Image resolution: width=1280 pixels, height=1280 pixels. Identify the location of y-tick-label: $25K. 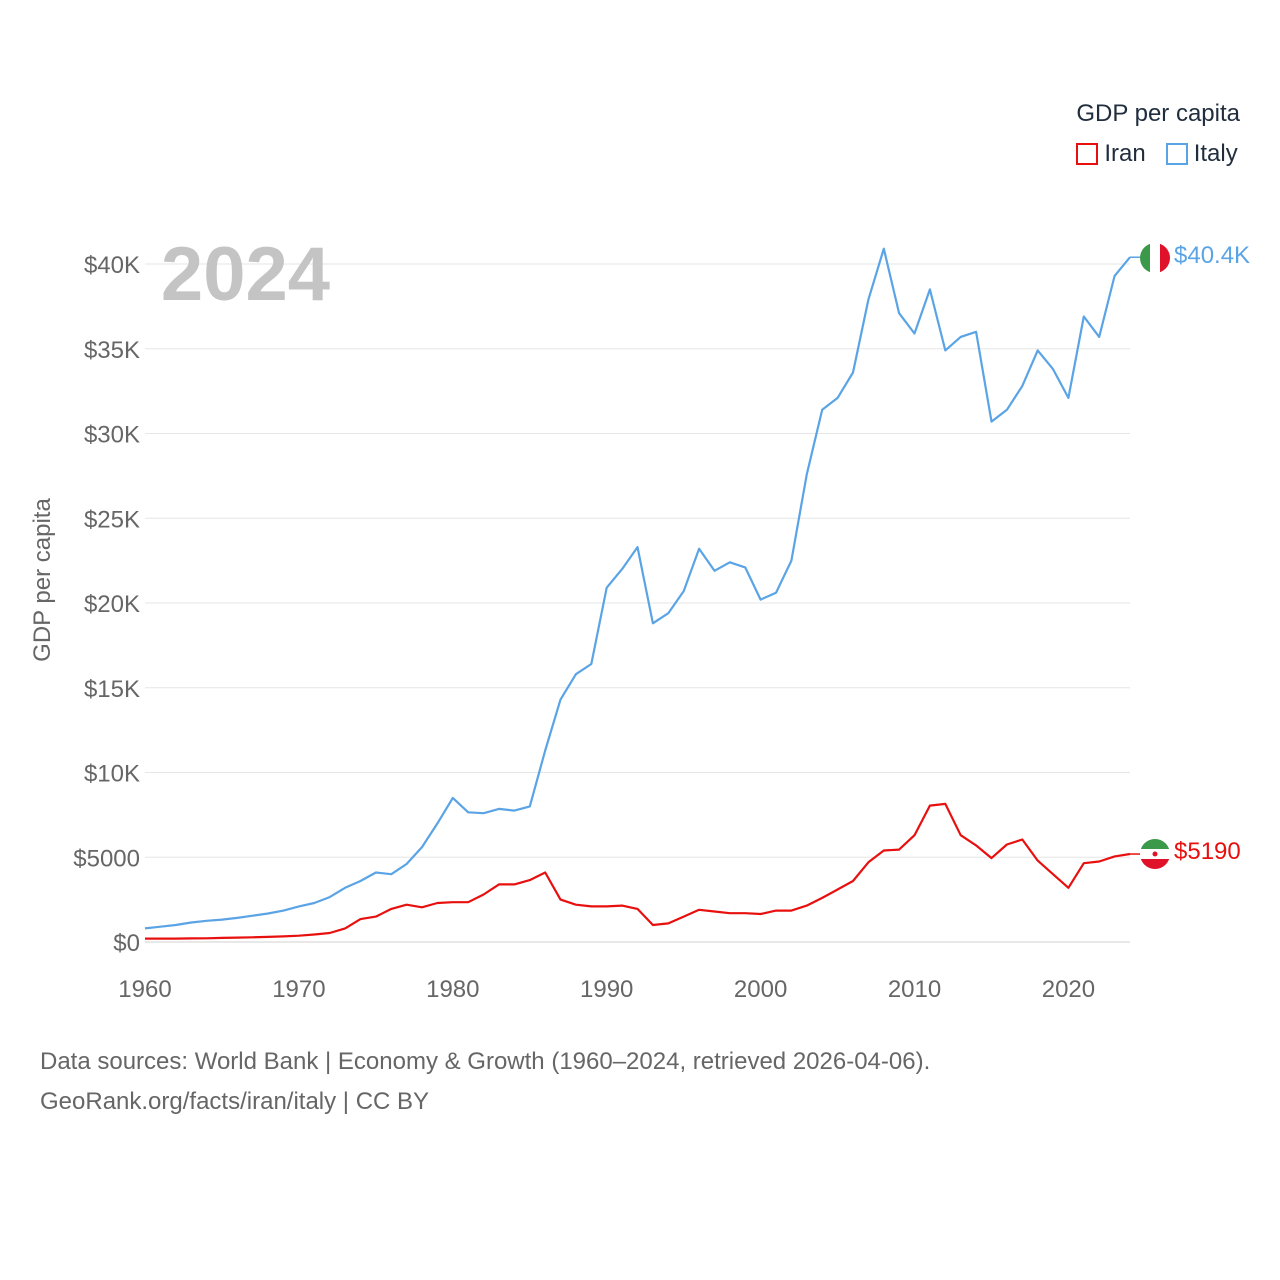
(112, 519).